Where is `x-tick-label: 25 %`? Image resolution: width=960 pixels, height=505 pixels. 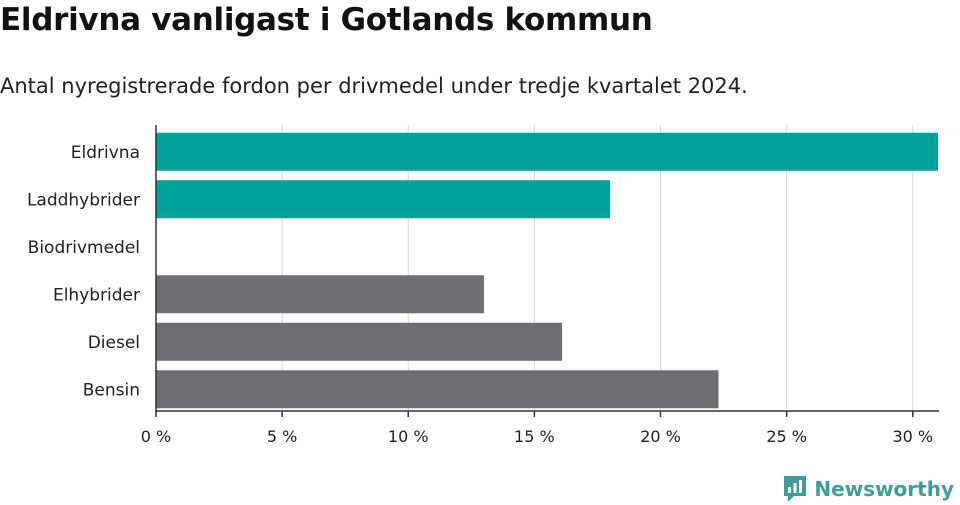 x-tick-label: 25 % is located at coordinates (786, 436).